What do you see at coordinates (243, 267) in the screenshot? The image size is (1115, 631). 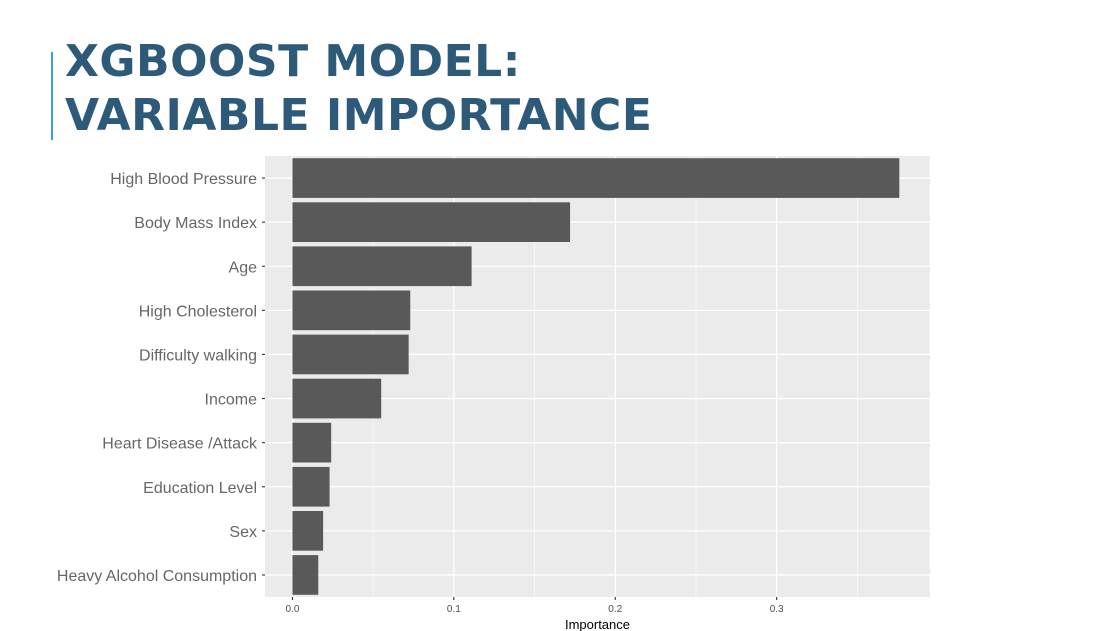 I see `y-tick-label: Age` at bounding box center [243, 267].